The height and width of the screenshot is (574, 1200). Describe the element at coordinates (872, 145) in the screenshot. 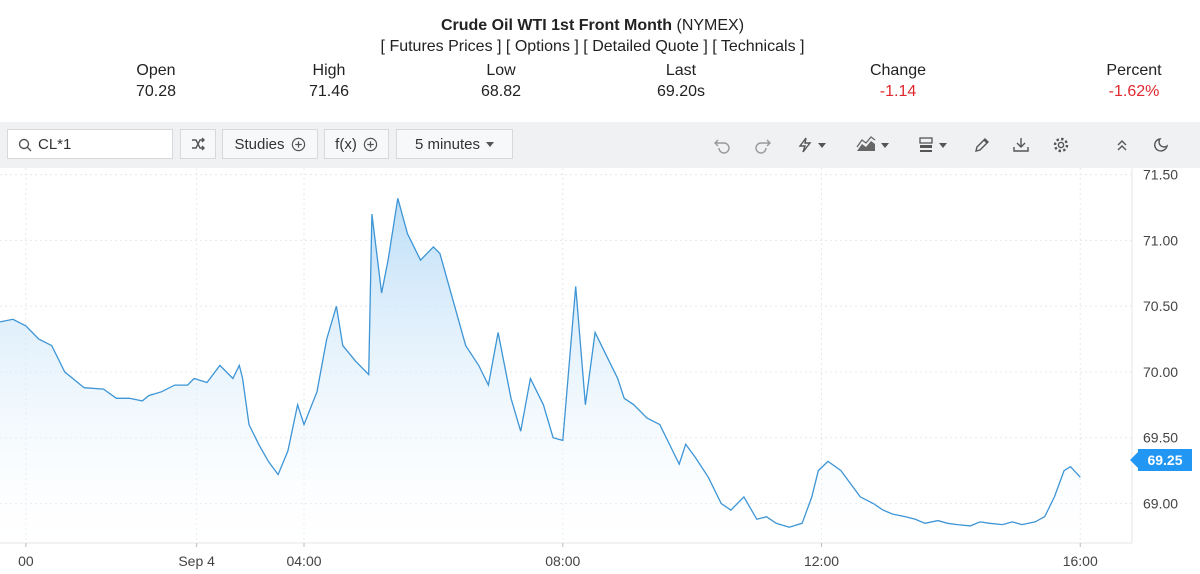

I see `area-chart-icon` at that location.